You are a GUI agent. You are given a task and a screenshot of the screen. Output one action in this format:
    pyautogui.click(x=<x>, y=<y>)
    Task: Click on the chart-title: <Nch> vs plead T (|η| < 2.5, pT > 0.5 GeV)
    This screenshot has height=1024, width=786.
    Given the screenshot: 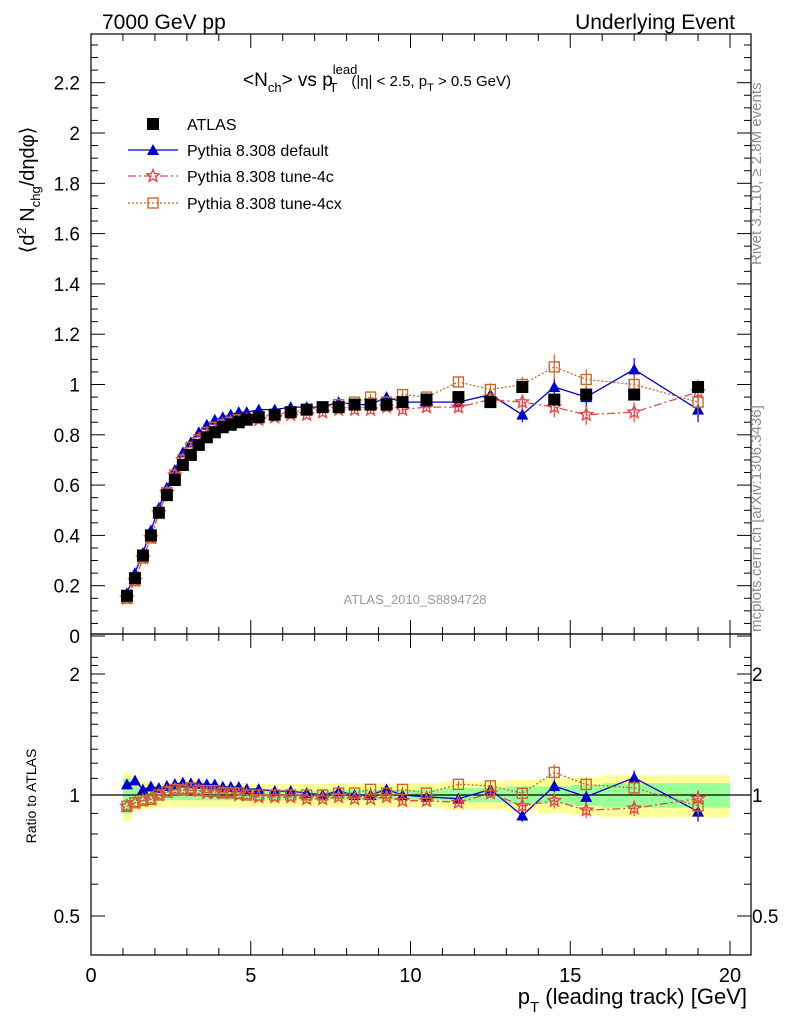 What is the action you would take?
    pyautogui.click(x=377, y=78)
    